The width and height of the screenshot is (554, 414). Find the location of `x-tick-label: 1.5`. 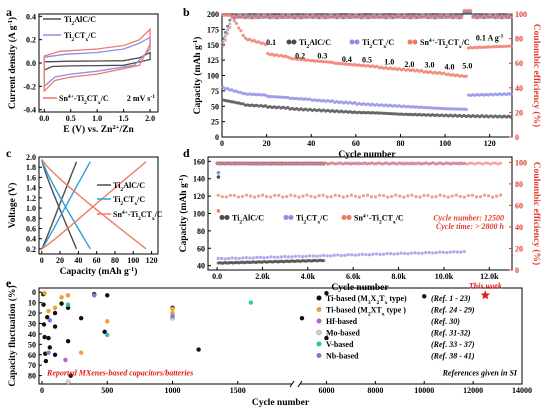

x-tick-label: 1.5 is located at coordinates (124, 118).